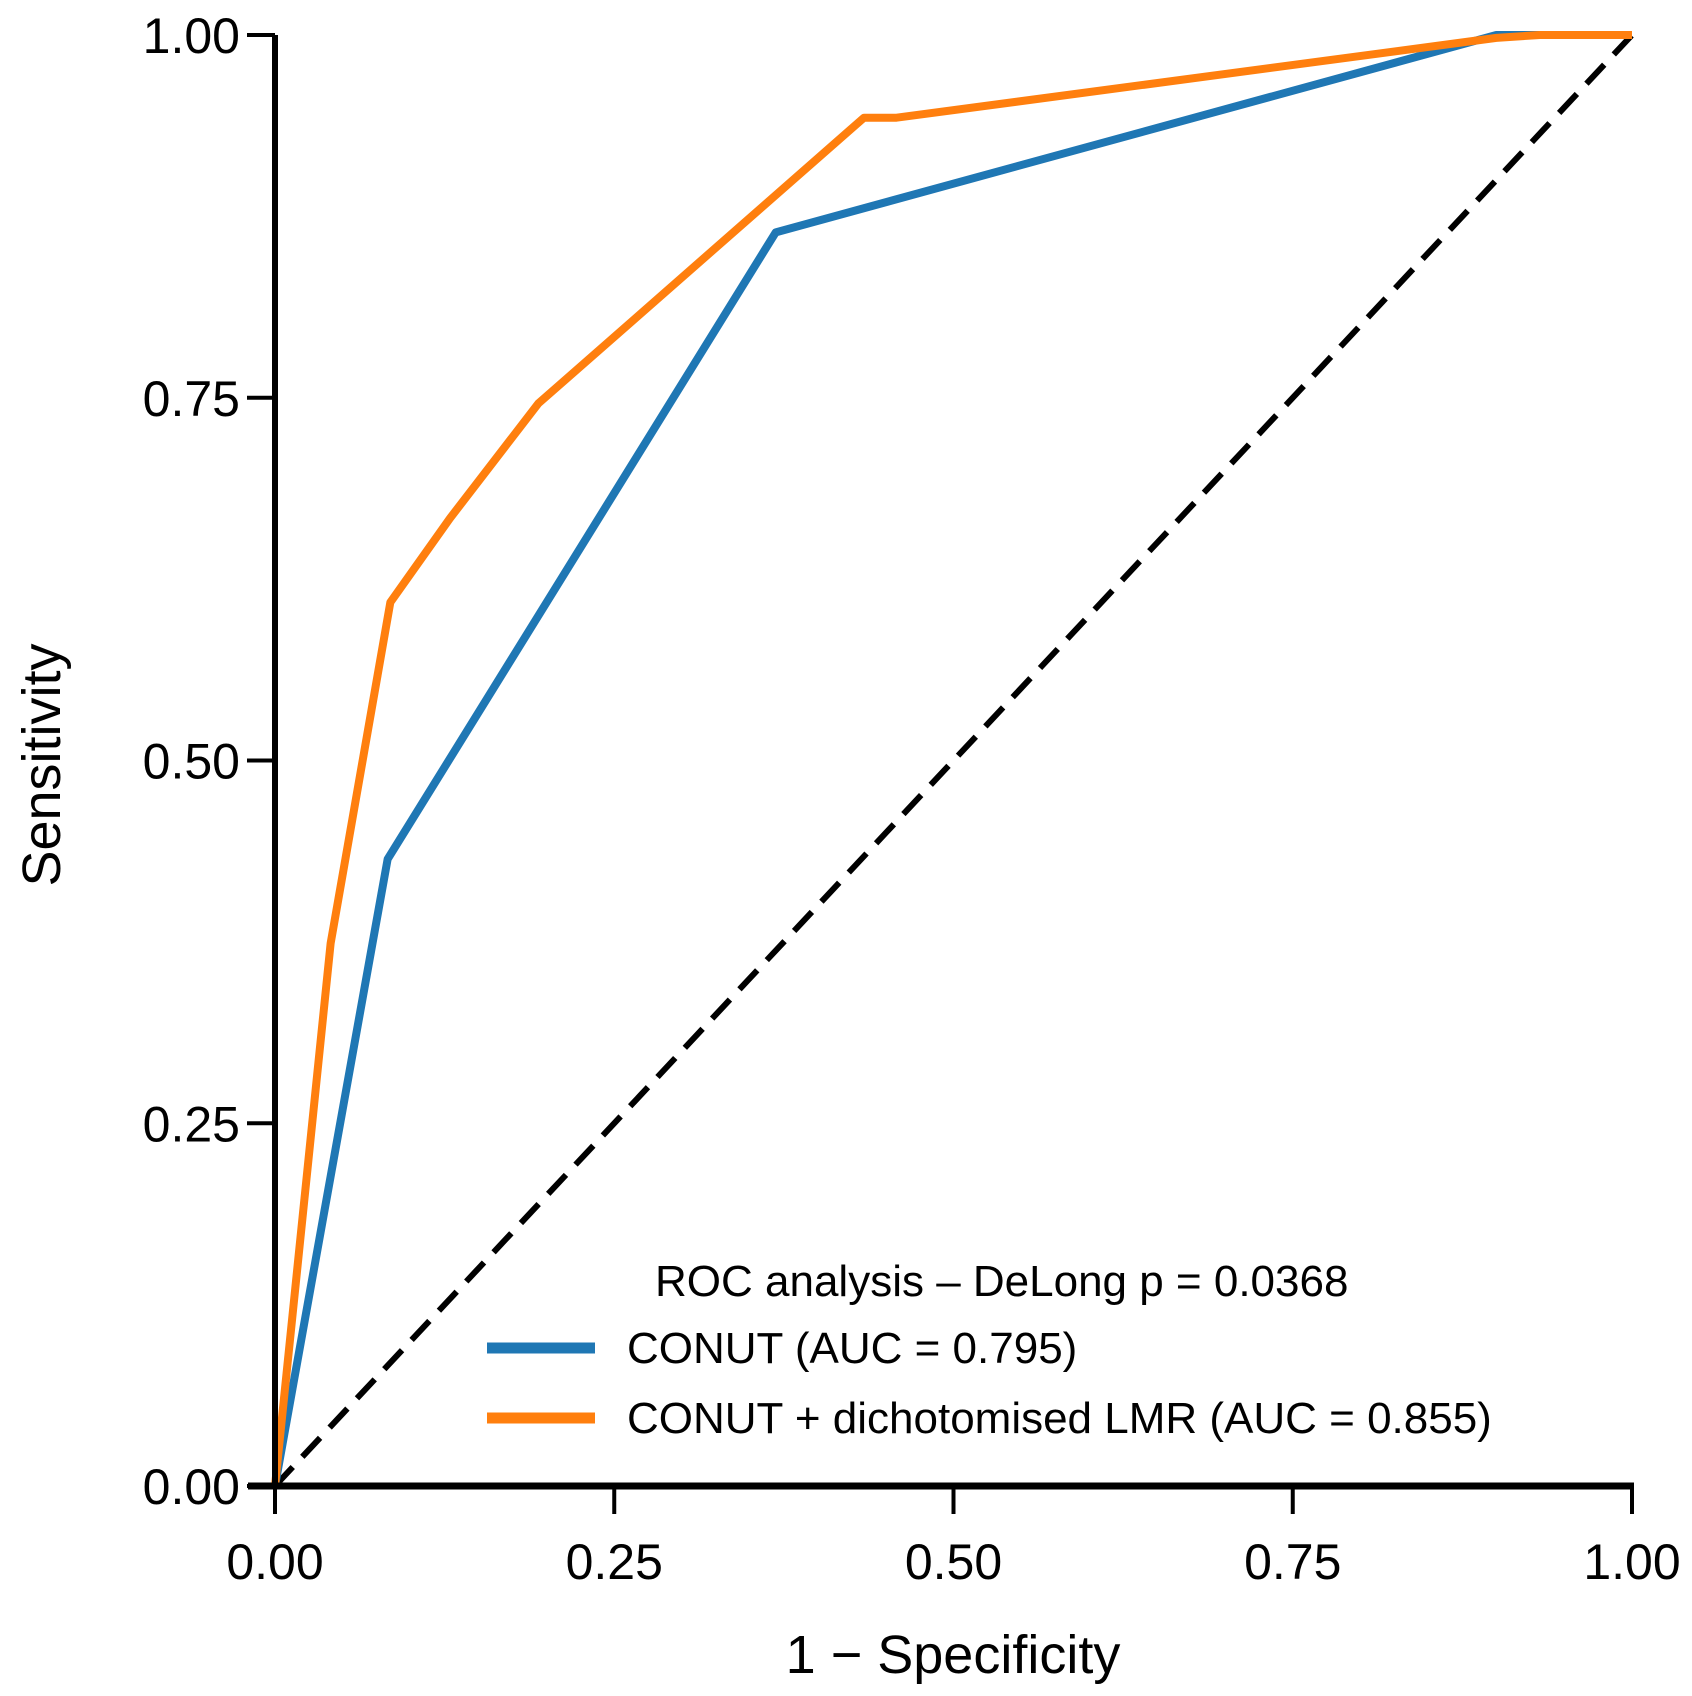 The image size is (1692, 1696). Describe the element at coordinates (953, 1562) in the screenshot. I see `x-tick-label: 0.50` at that location.